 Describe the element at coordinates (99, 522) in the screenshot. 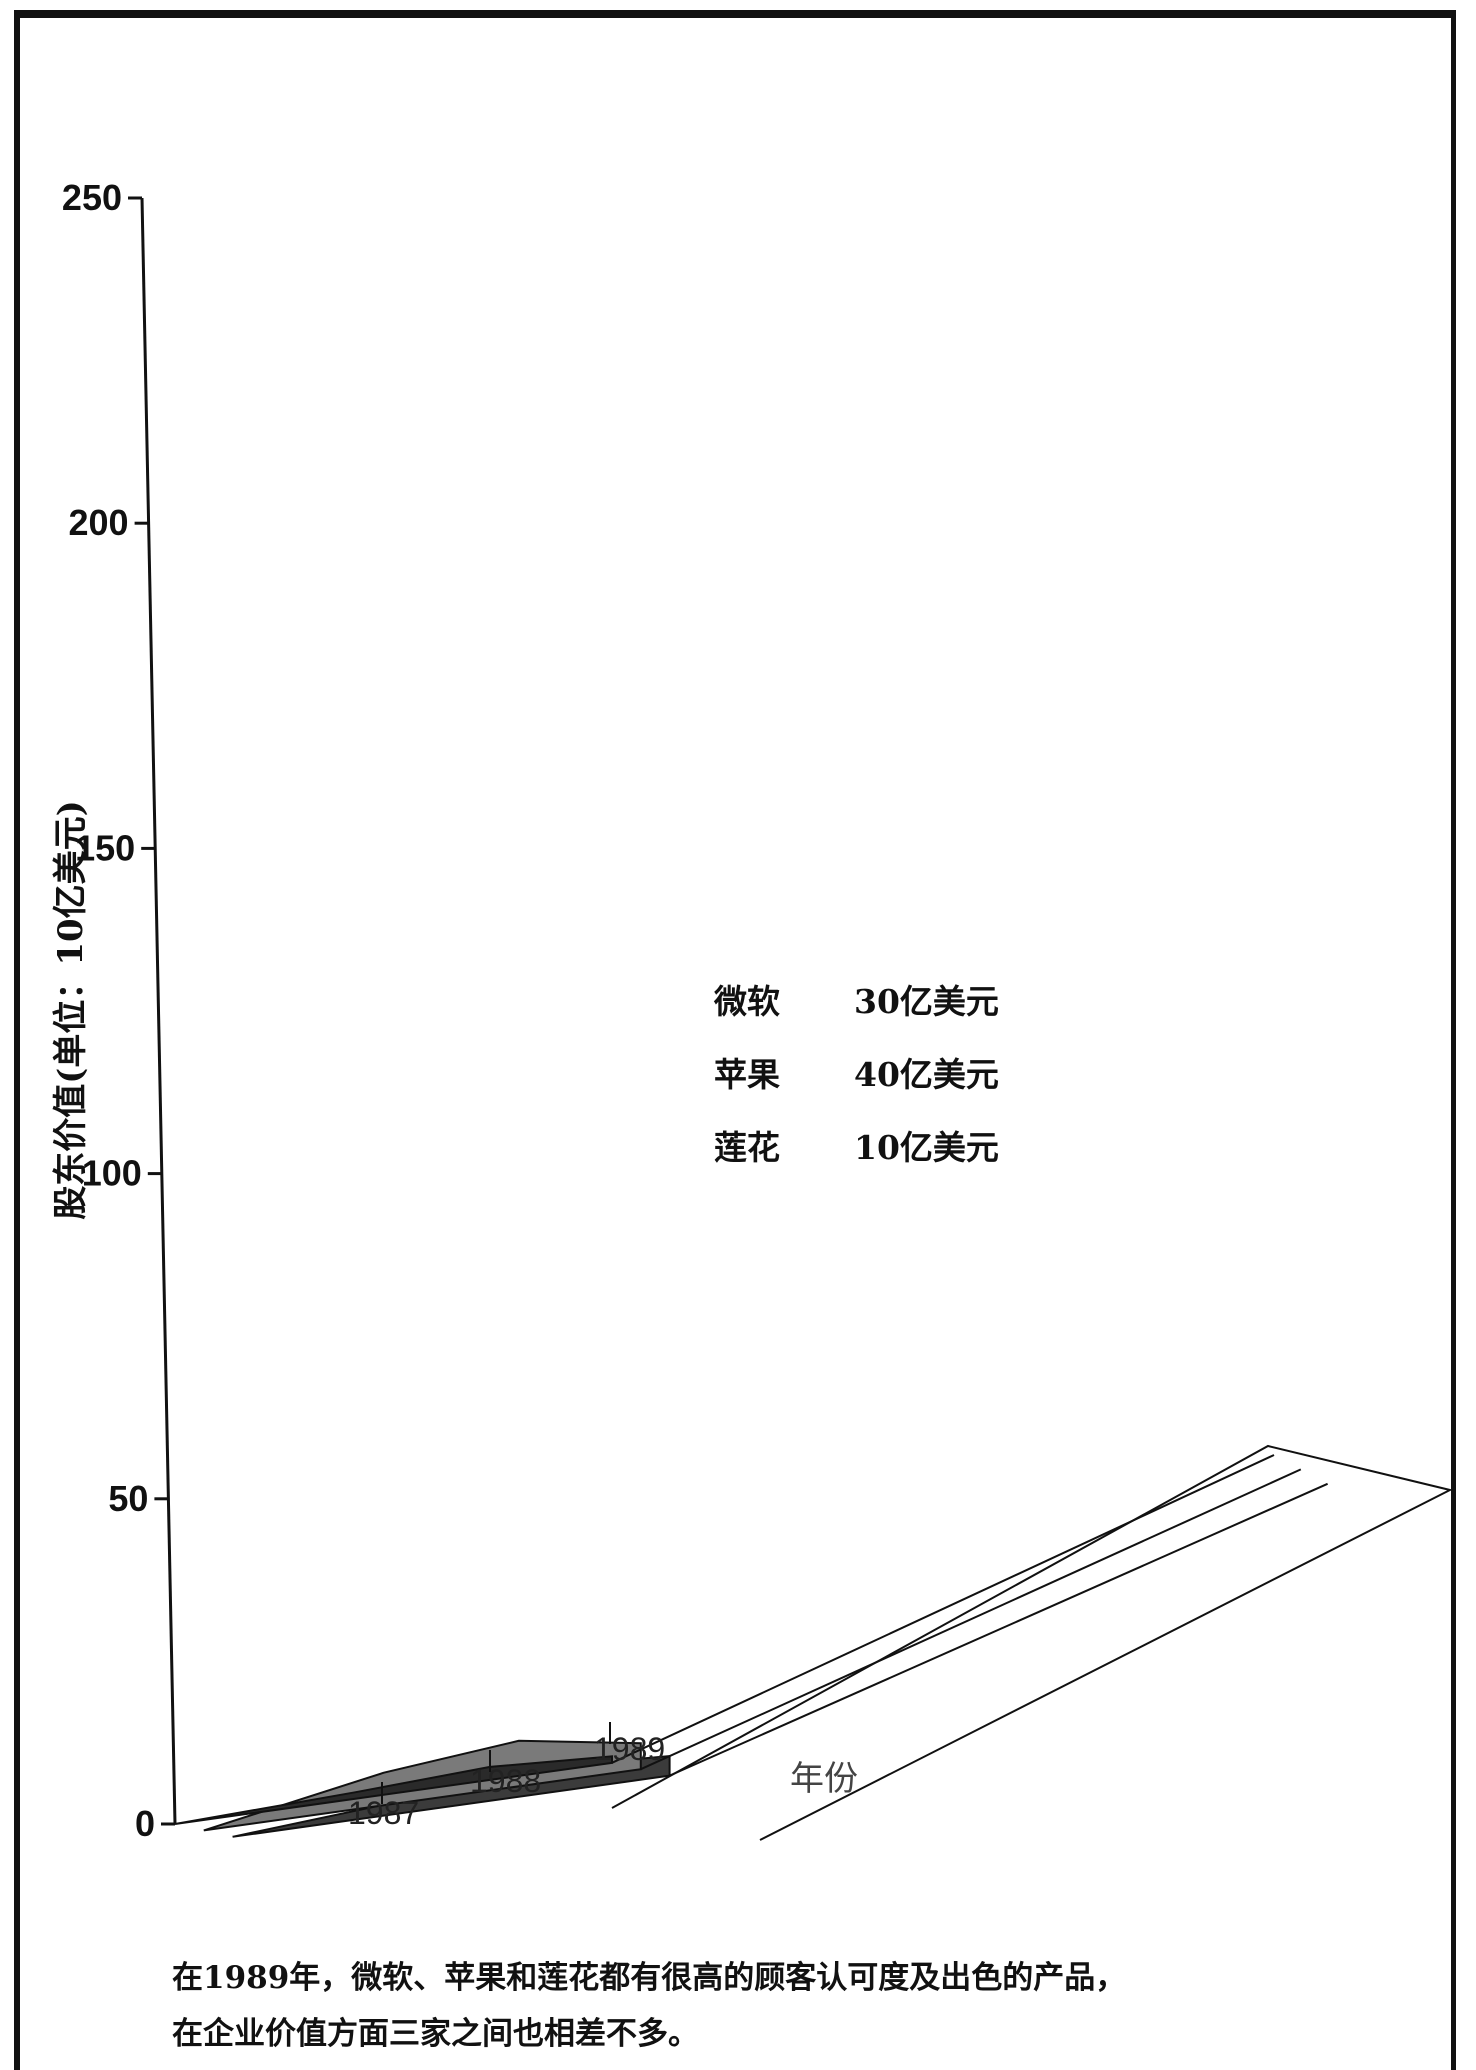

I see `y-tick-label: 200` at that location.